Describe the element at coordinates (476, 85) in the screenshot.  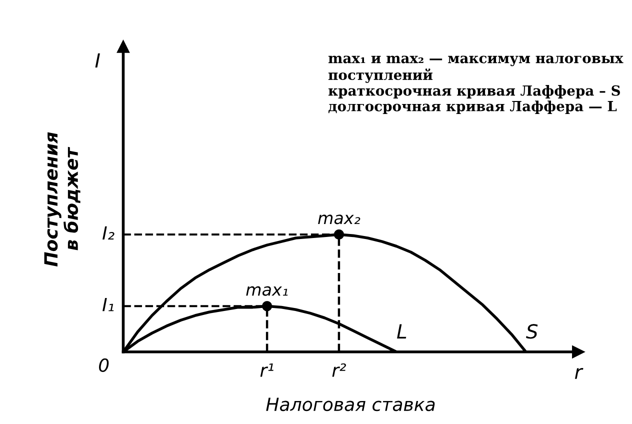
I see `text: max₁ и max₂ — максимум налоговых поступлений краткосрочная кривая Лаффера – S долгосрочная кривая Лаффера — L` at that location.